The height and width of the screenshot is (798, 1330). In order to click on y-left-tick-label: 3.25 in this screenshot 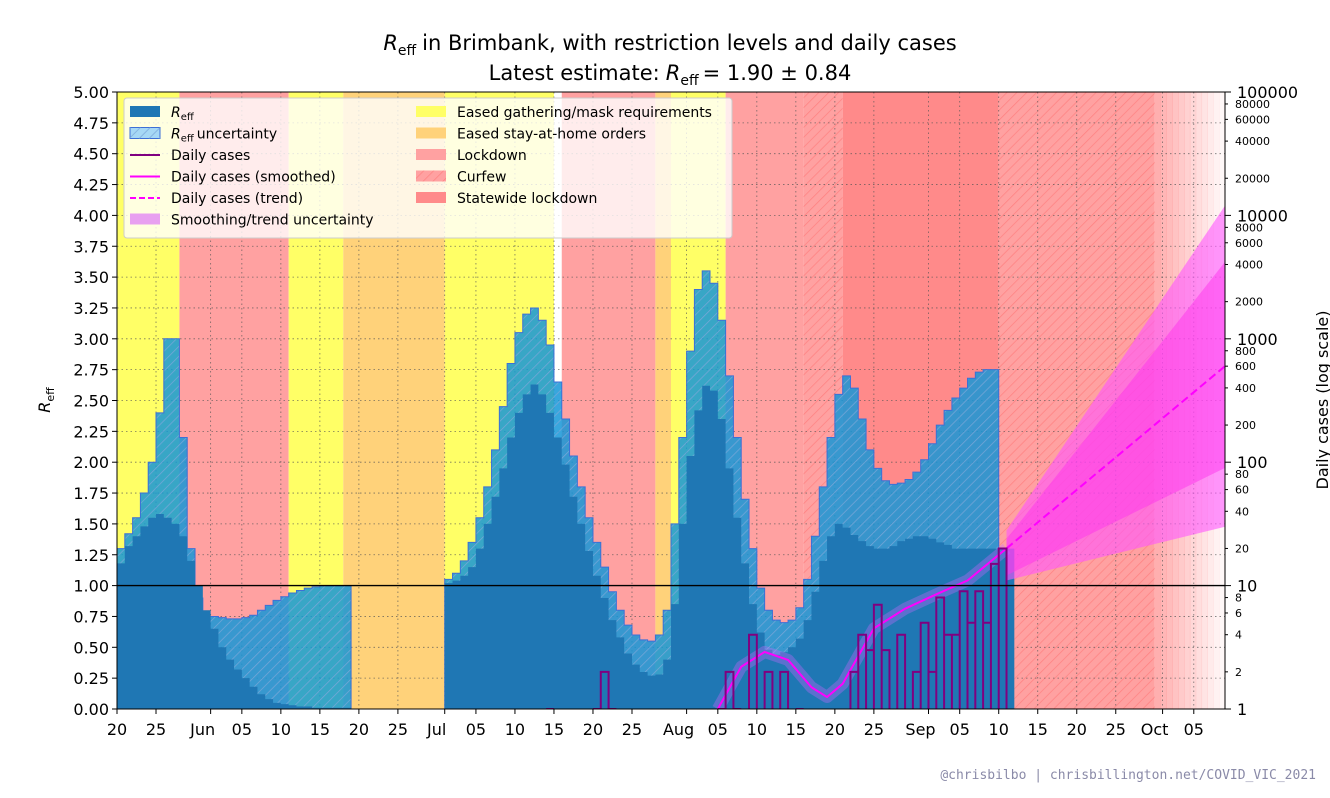, I will do `click(91, 308)`.